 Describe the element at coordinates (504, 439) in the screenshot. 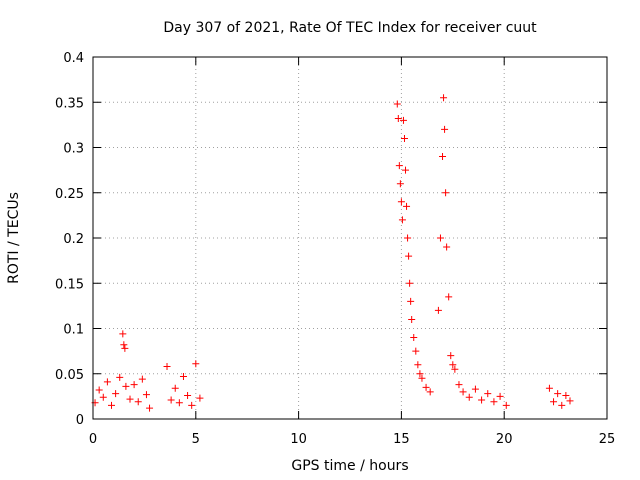

I see `x-tick-label: 20` at that location.